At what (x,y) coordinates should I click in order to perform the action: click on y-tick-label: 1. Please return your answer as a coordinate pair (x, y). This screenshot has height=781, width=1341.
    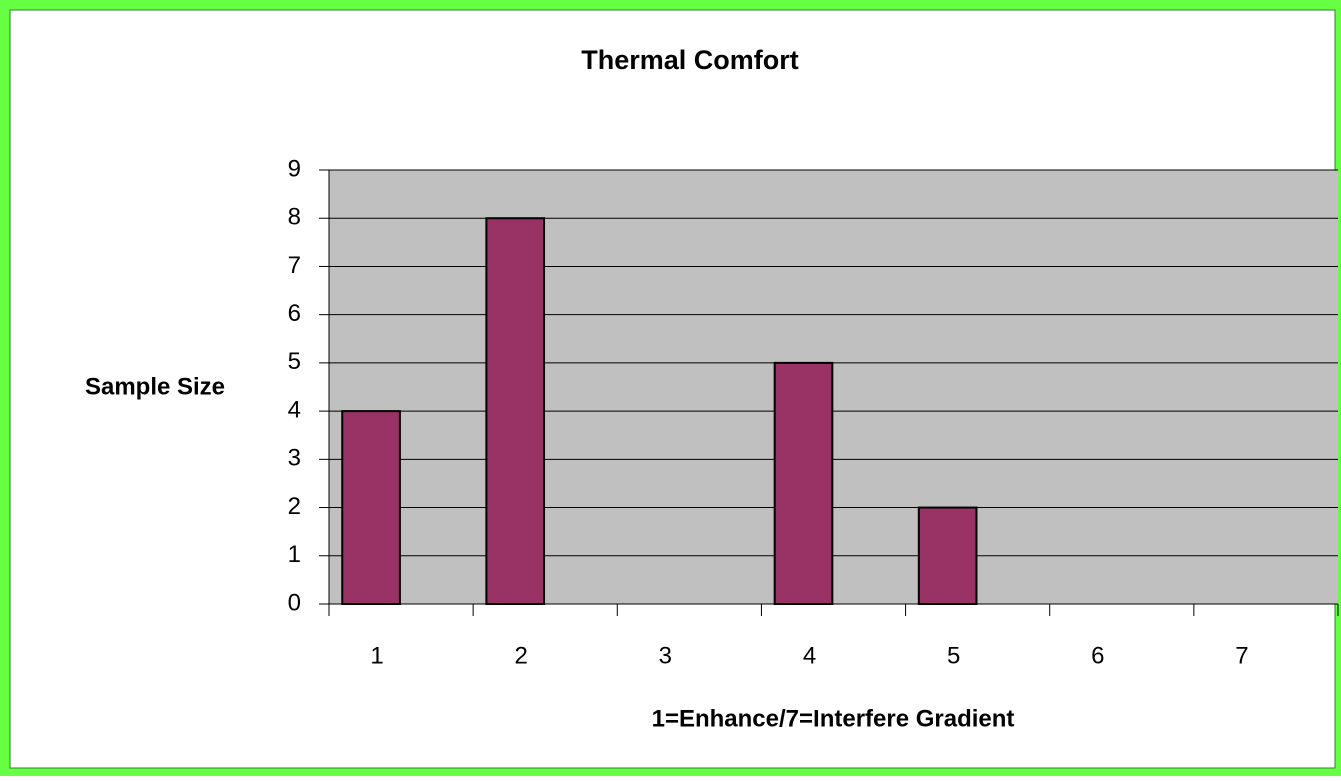
    Looking at the image, I should click on (294, 554).